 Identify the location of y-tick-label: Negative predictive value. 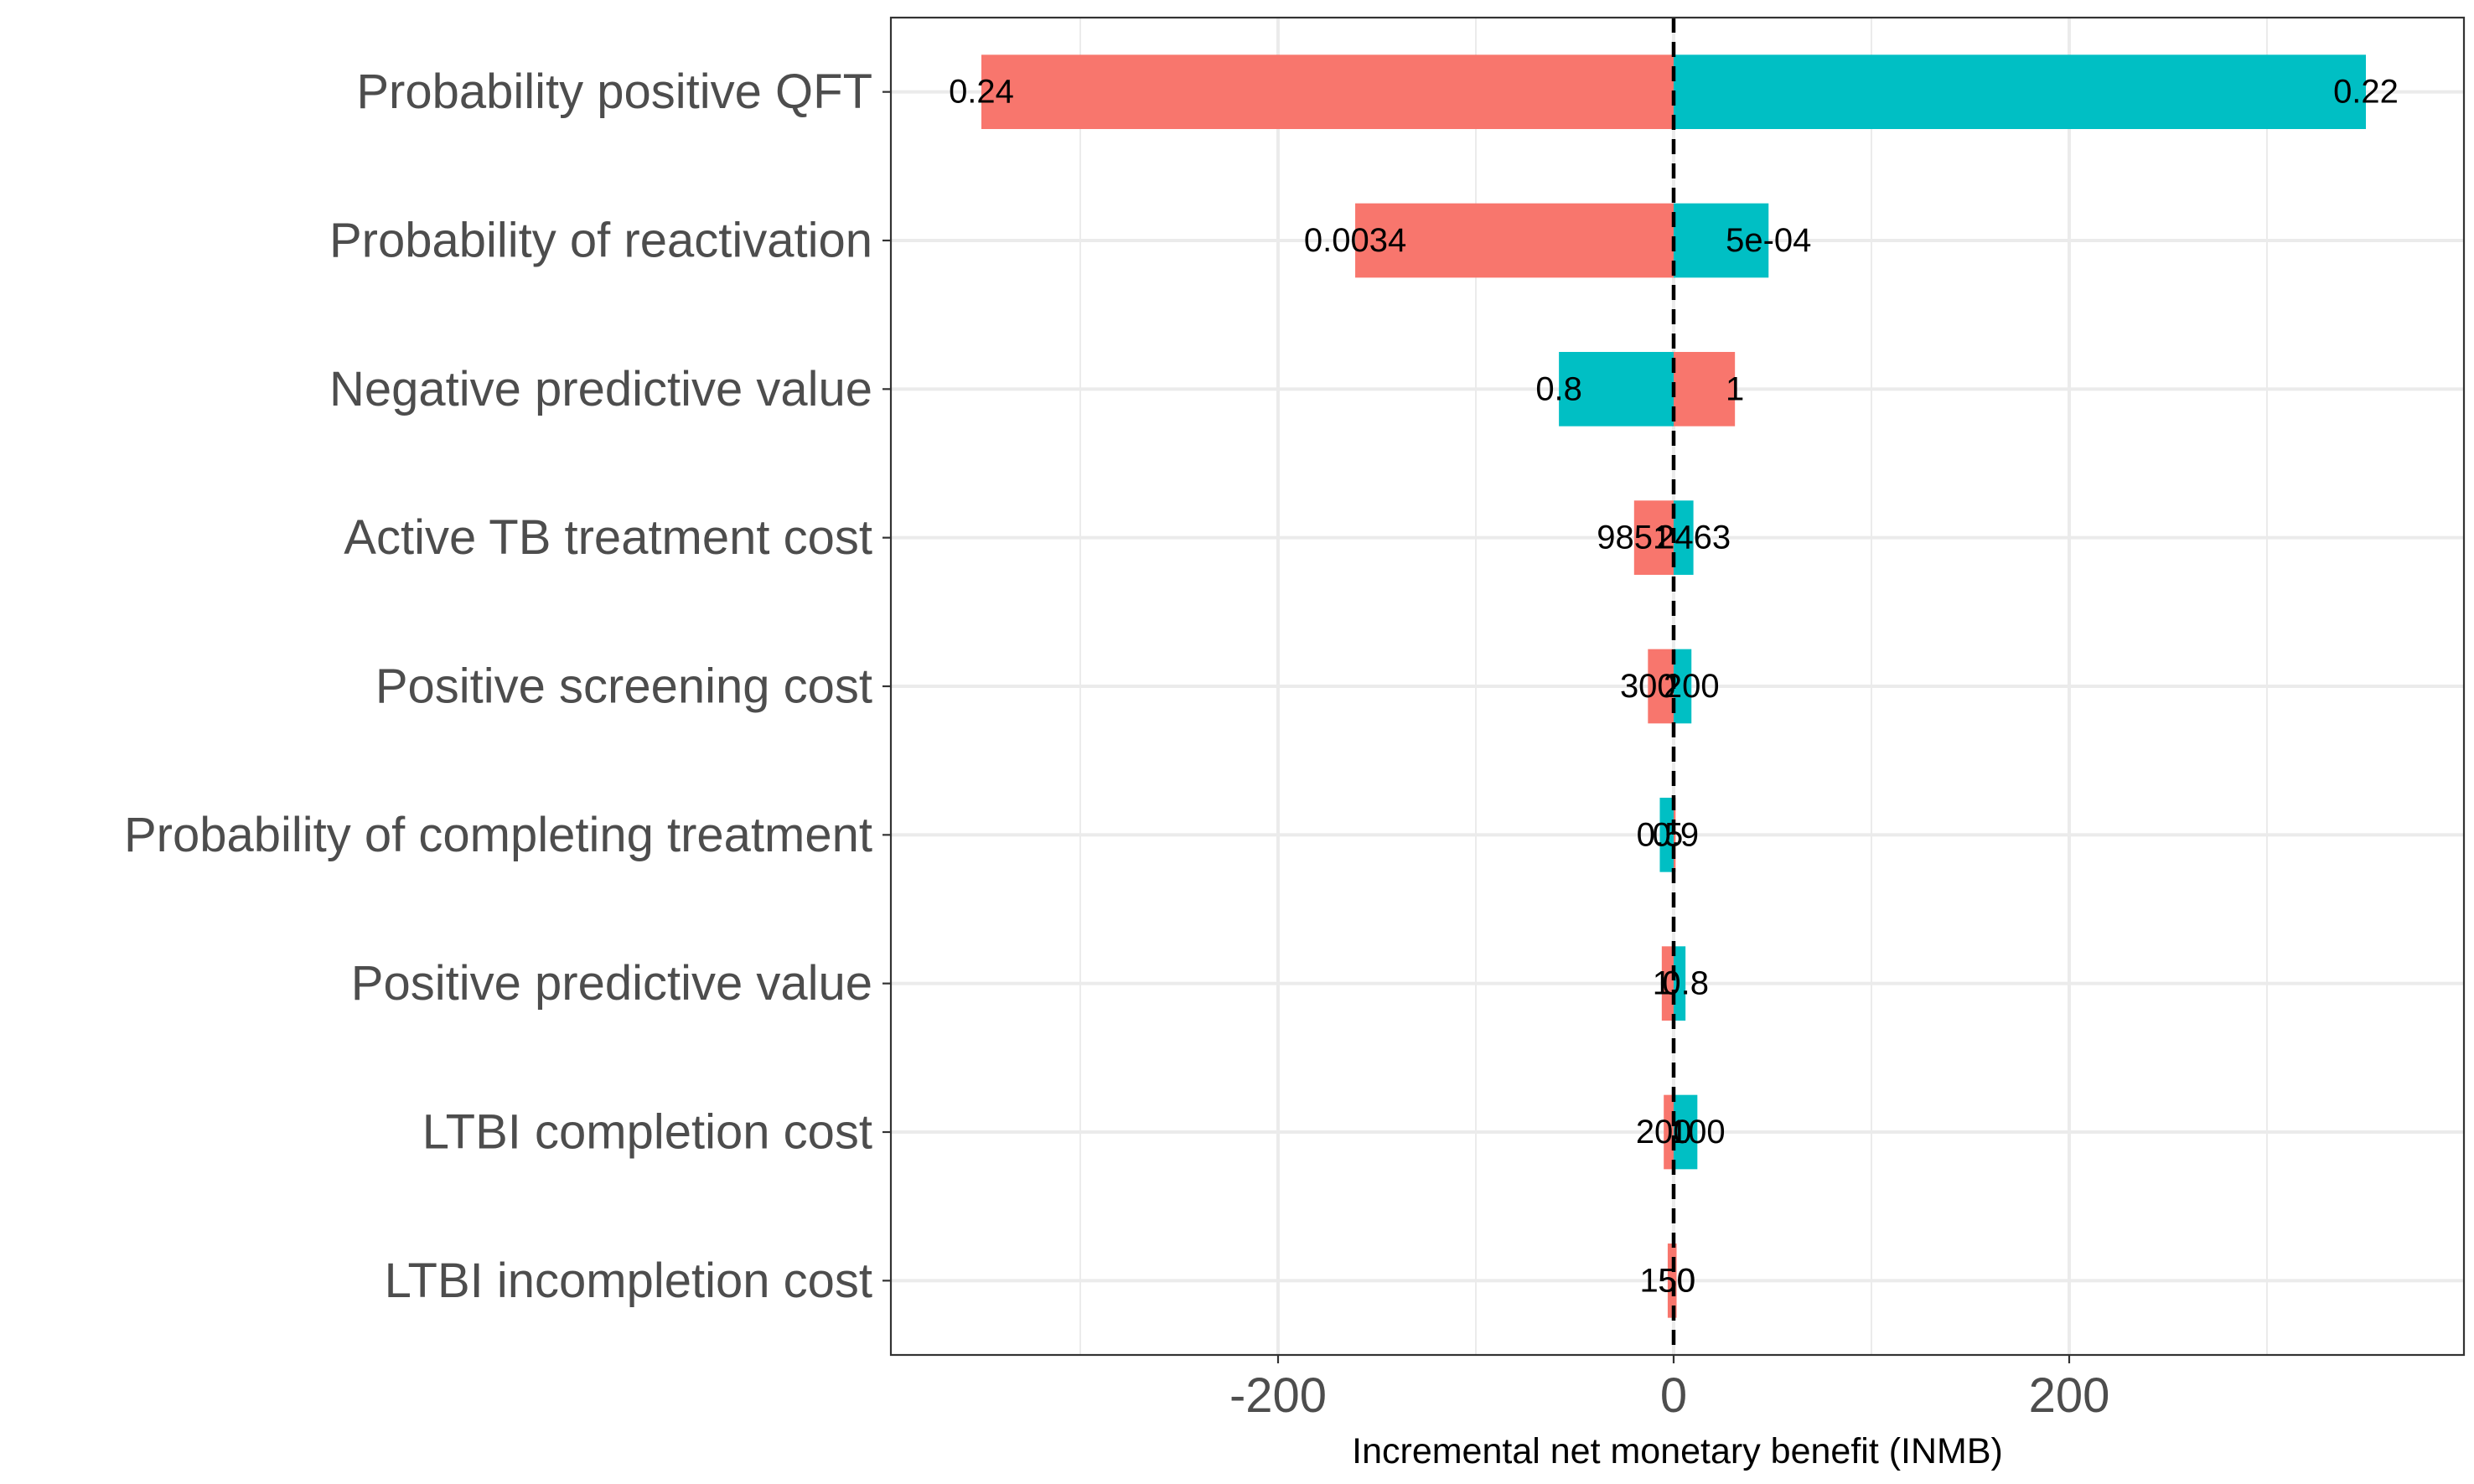
(600, 389).